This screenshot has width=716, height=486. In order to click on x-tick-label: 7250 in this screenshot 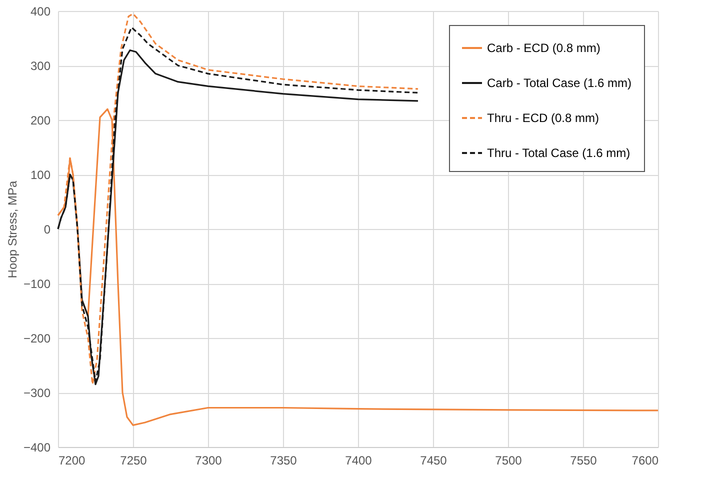, I will do `click(134, 461)`.